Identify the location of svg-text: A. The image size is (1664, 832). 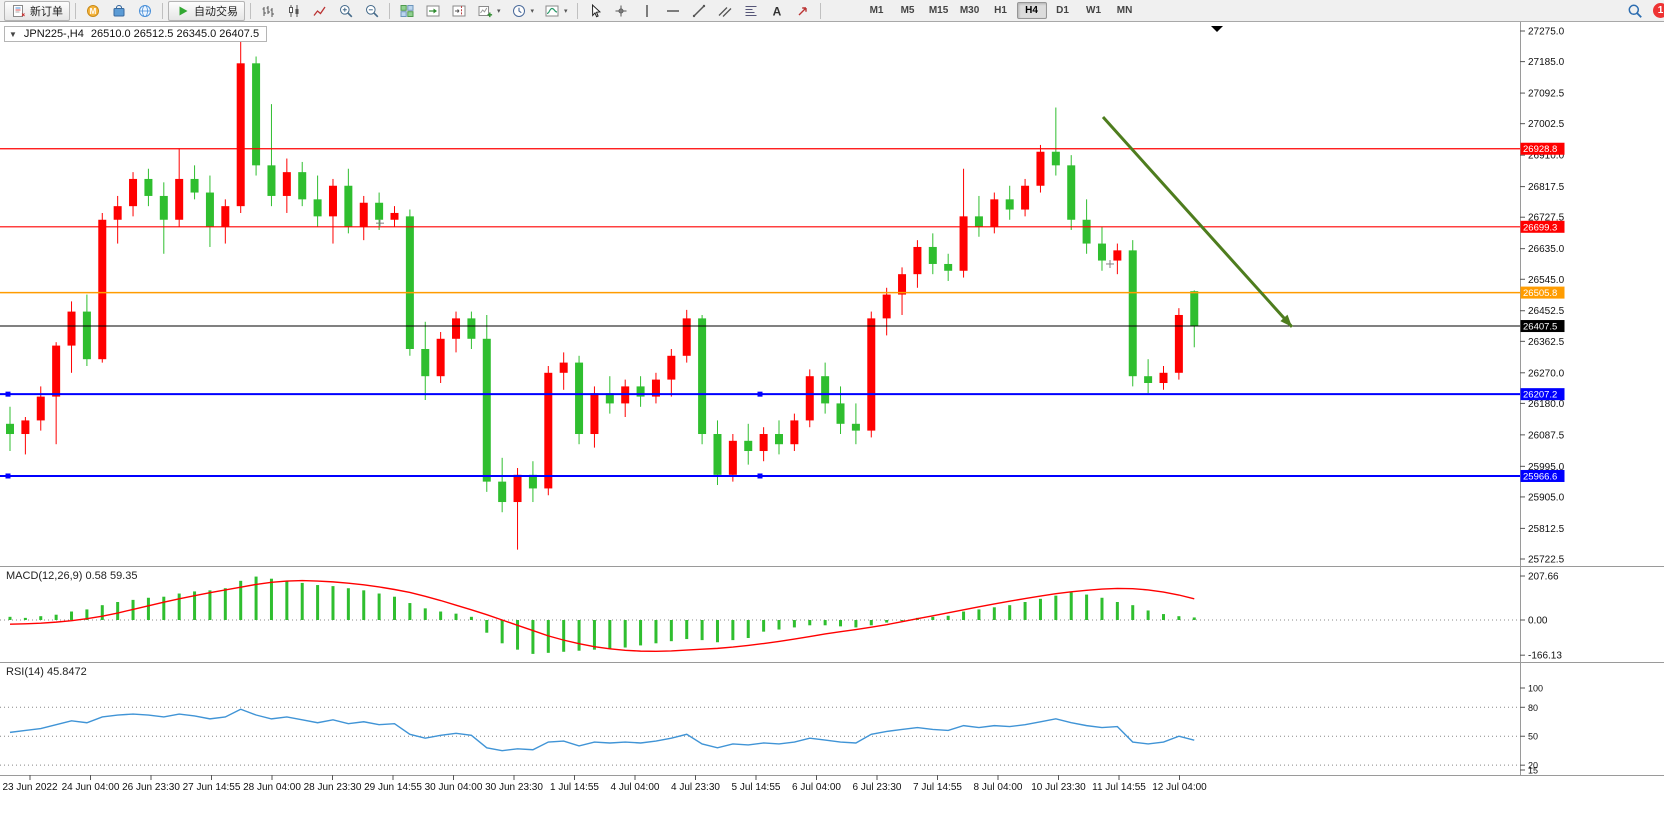
(776, 11).